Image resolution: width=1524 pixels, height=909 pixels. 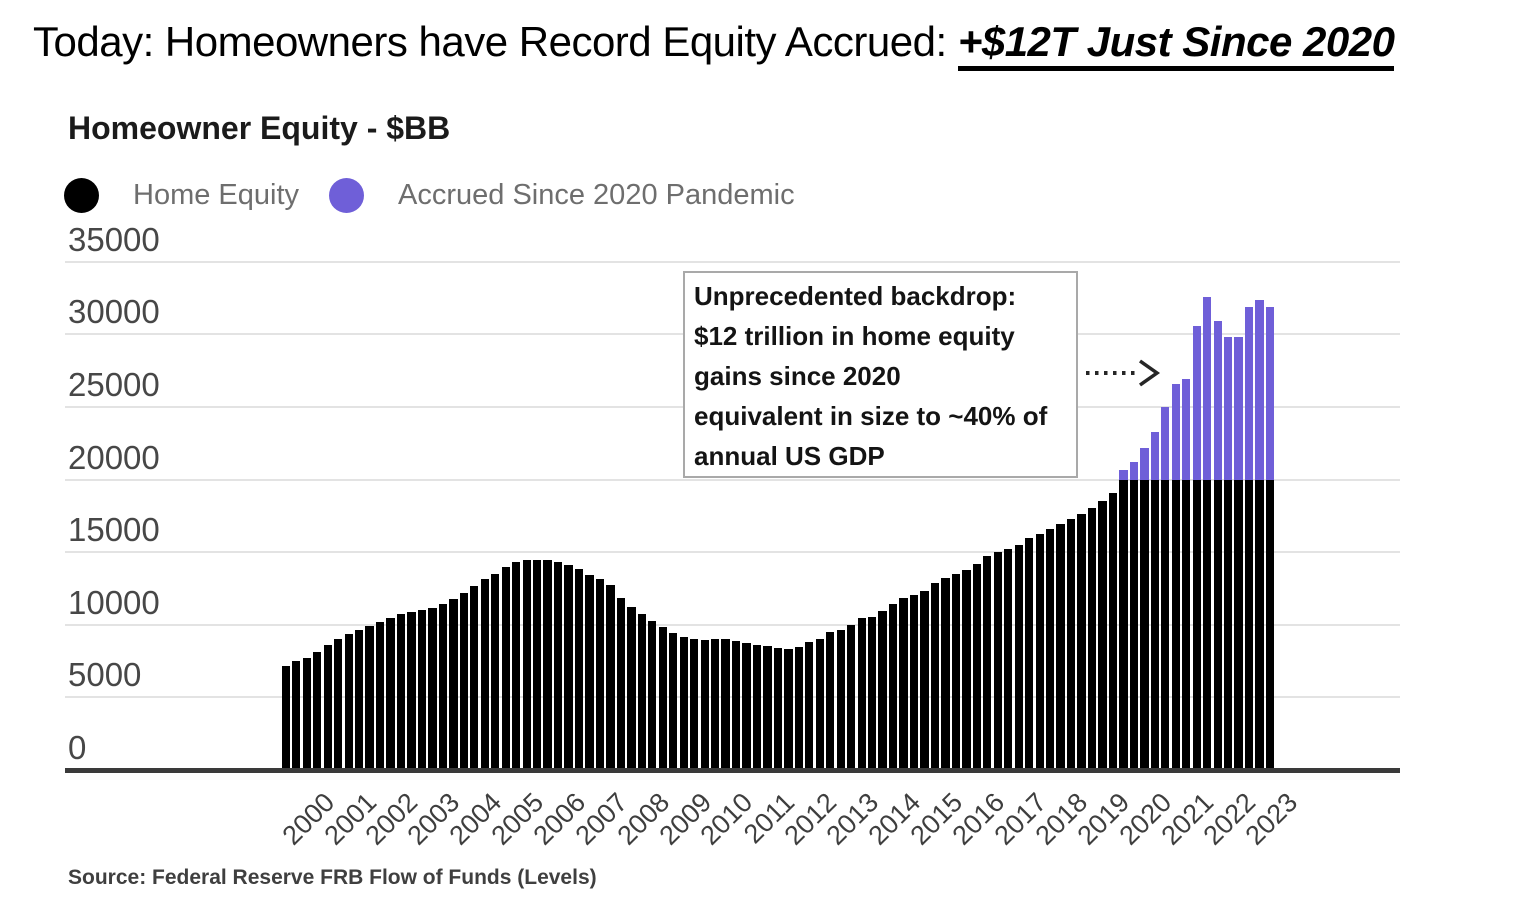 What do you see at coordinates (732, 770) in the screenshot?
I see `x-axis-line` at bounding box center [732, 770].